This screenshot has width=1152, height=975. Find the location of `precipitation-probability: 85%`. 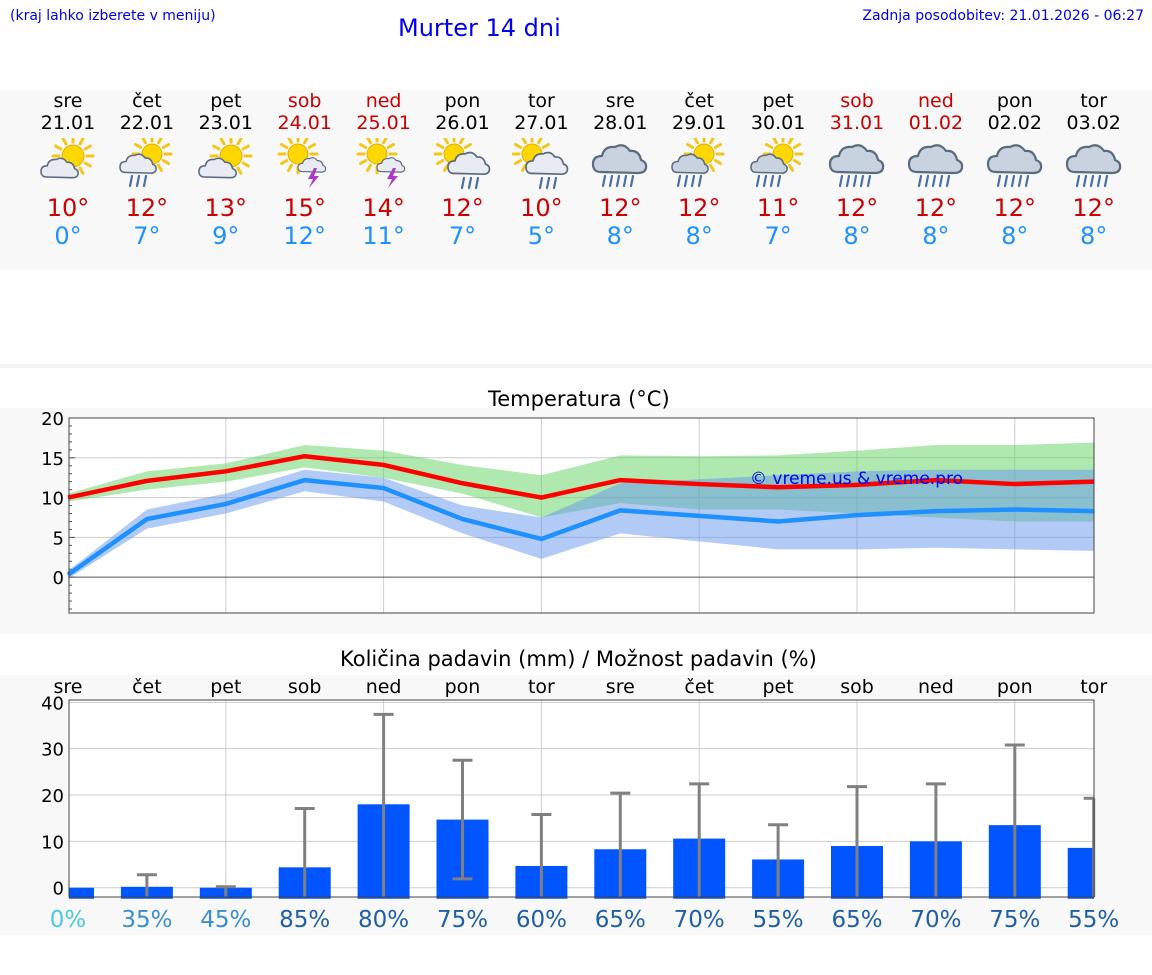

precipitation-probability: 85% is located at coordinates (304, 920).